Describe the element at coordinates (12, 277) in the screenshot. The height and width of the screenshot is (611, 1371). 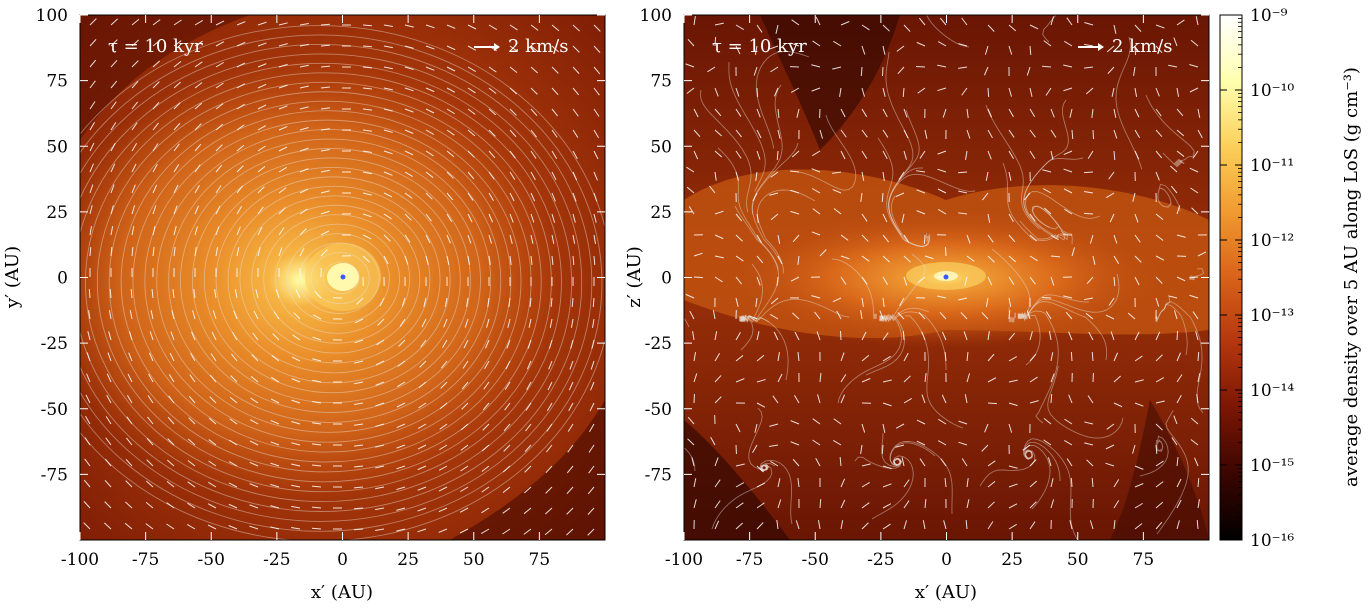
I see `left-y-axis-label: y′ (AU)` at that location.